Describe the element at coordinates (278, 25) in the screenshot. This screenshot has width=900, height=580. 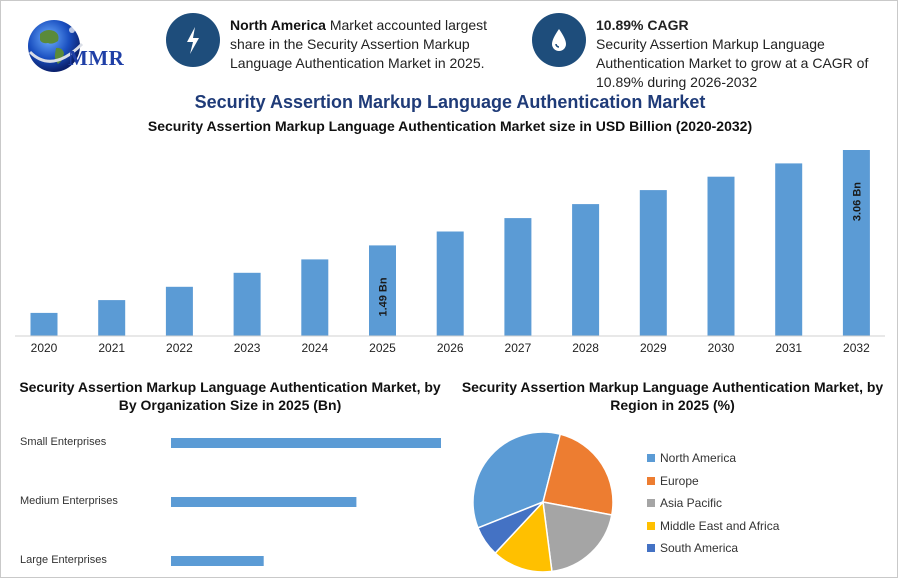
I see `info-north-america-bold: North America` at that location.